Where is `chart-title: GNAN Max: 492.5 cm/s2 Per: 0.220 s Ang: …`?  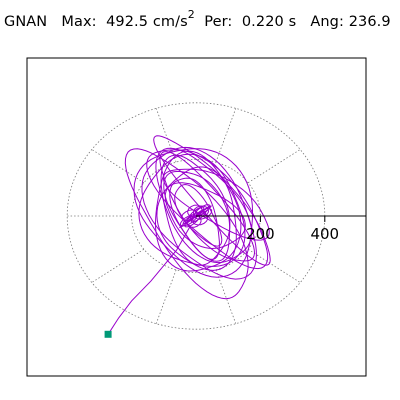 chart-title: GNAN Max: 492.5 cm/s2 Per: 0.220 s Ang: … is located at coordinates (197, 19).